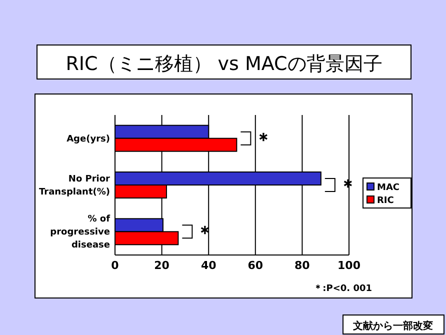  Describe the element at coordinates (388, 188) in the screenshot. I see `legend-label: MAC` at that location.